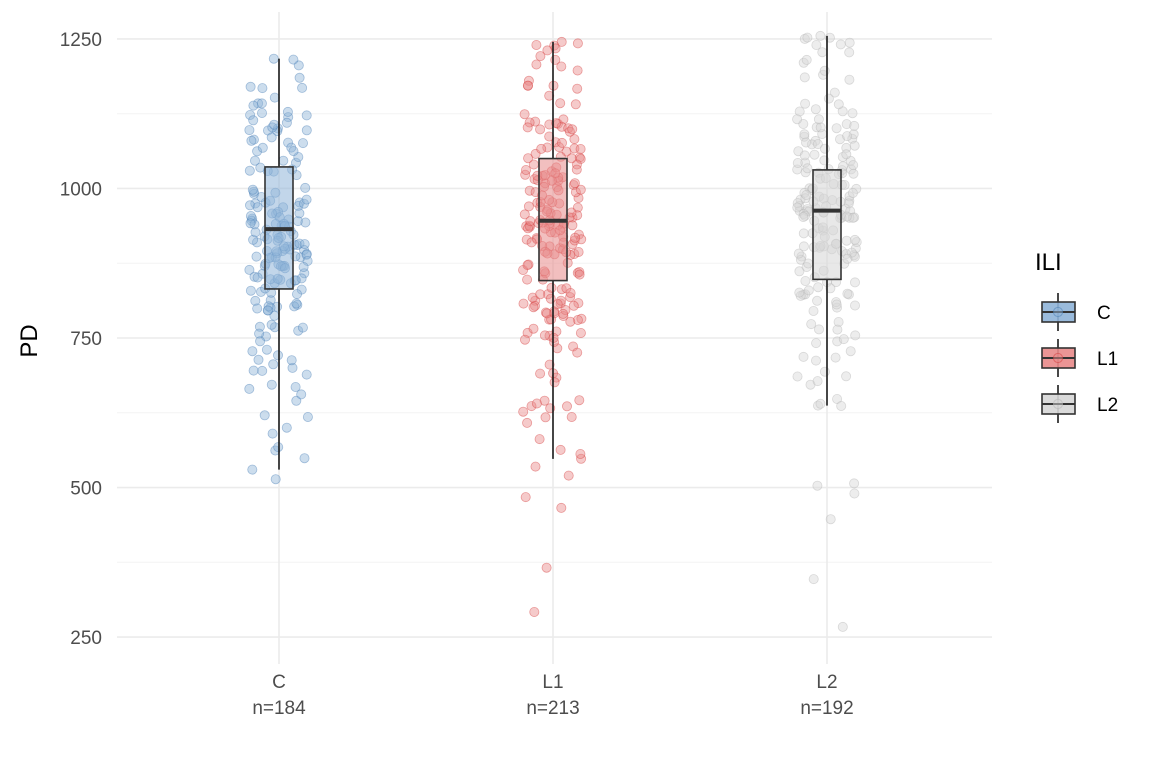  I want to click on legend-label-L2: L2, so click(1107, 405).